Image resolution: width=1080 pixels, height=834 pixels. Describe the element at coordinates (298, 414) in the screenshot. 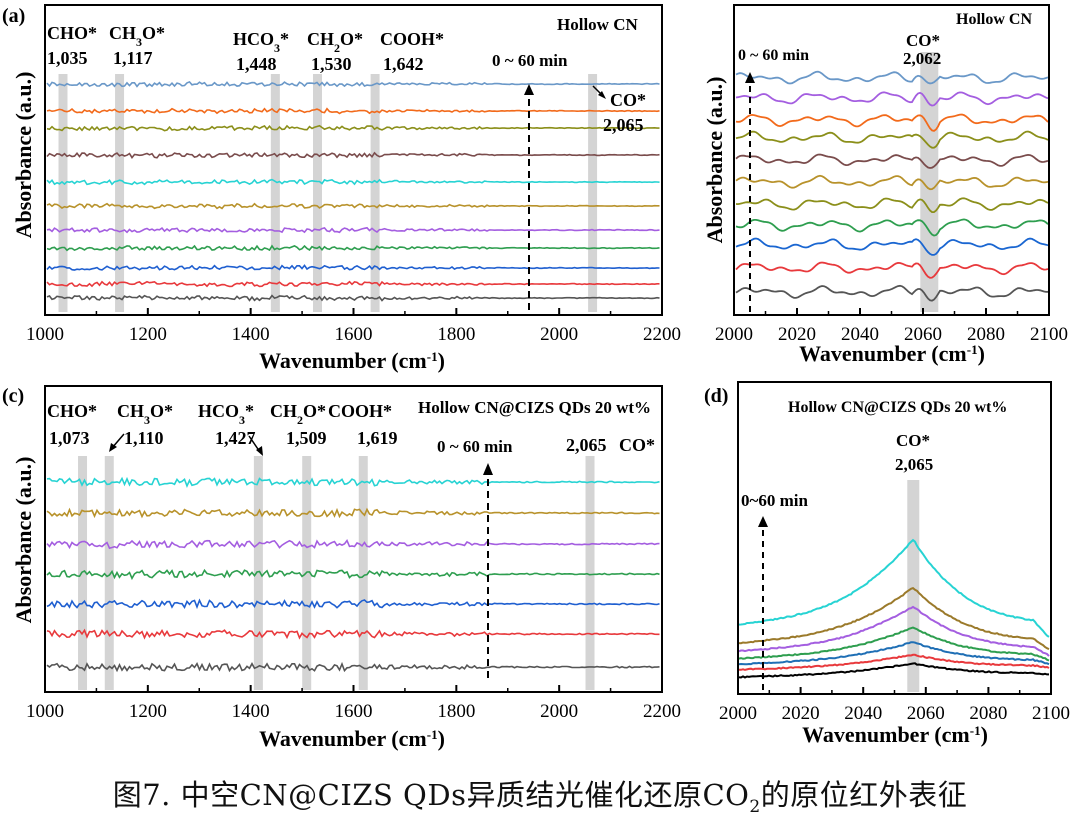

I see `panel-c-species-ch2o: CH2O*` at that location.